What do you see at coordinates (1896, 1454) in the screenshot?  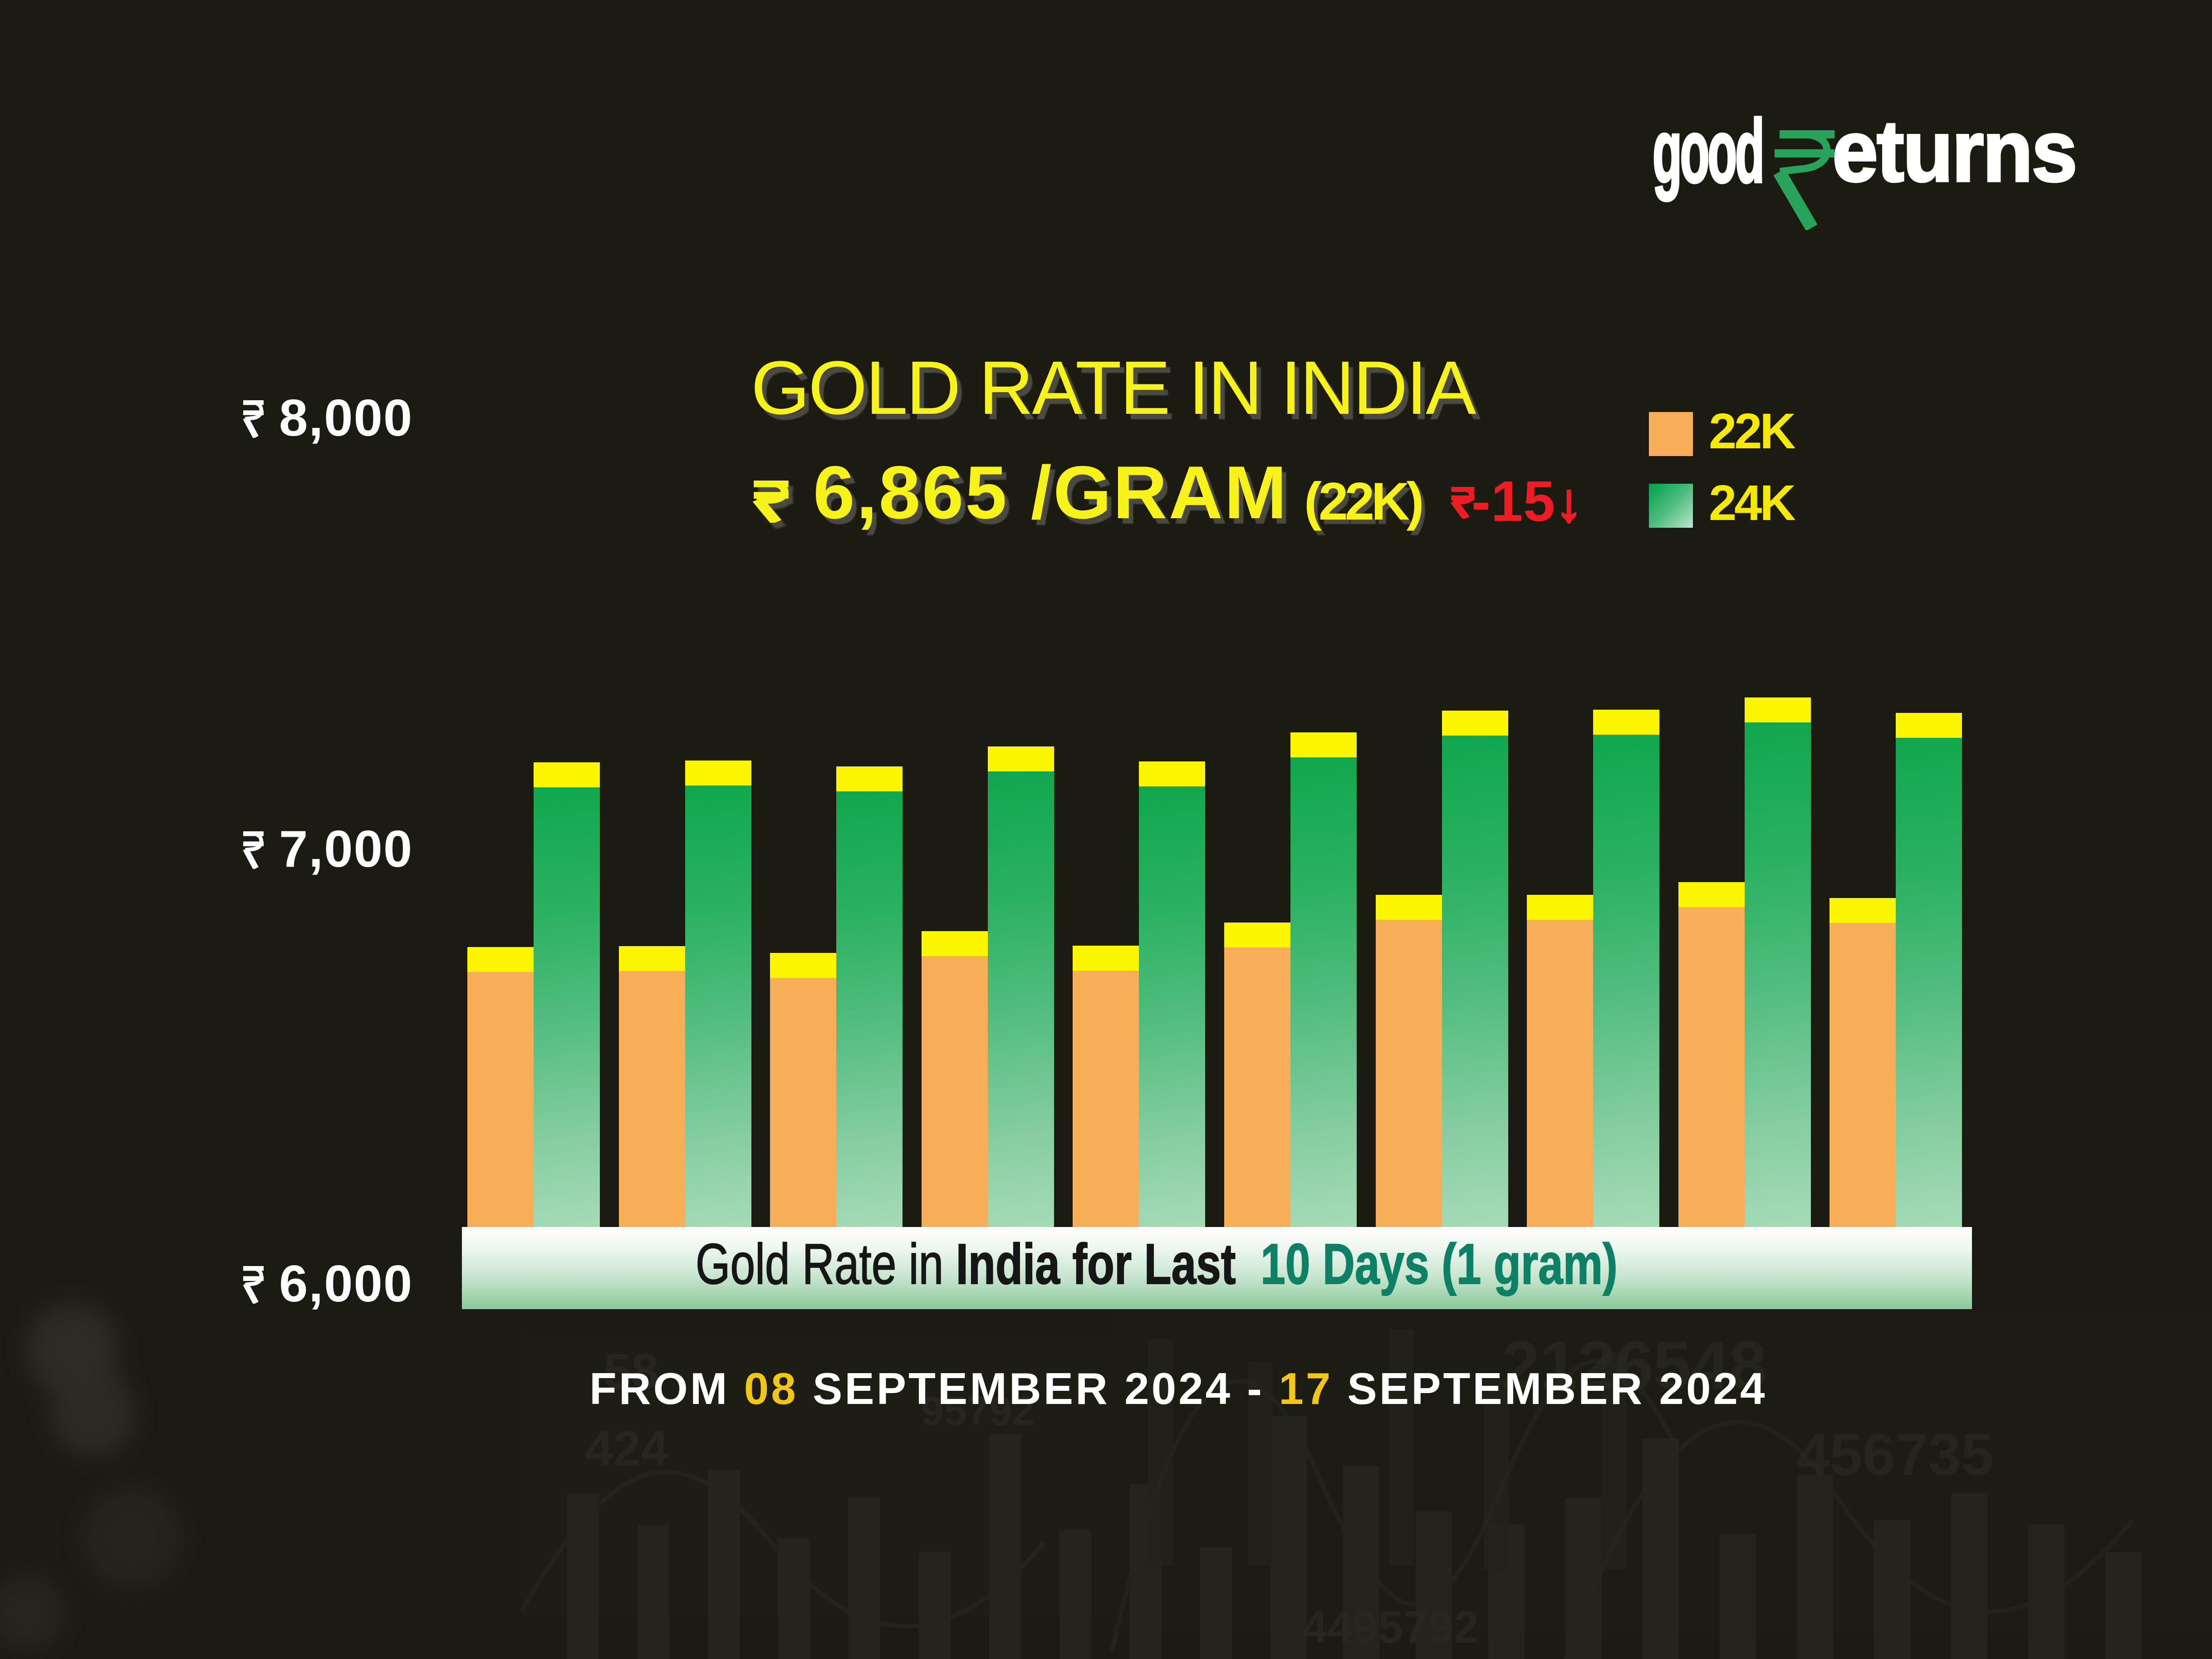 I see `svg-text: 456735` at bounding box center [1896, 1454].